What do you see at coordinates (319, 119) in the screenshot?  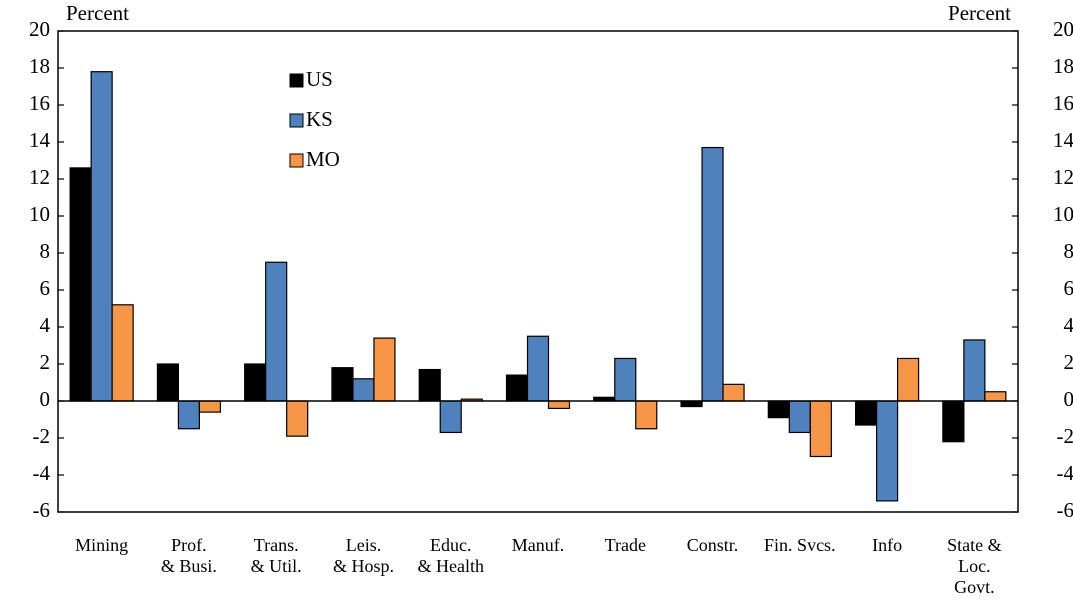 I see `legend-label: KS` at bounding box center [319, 119].